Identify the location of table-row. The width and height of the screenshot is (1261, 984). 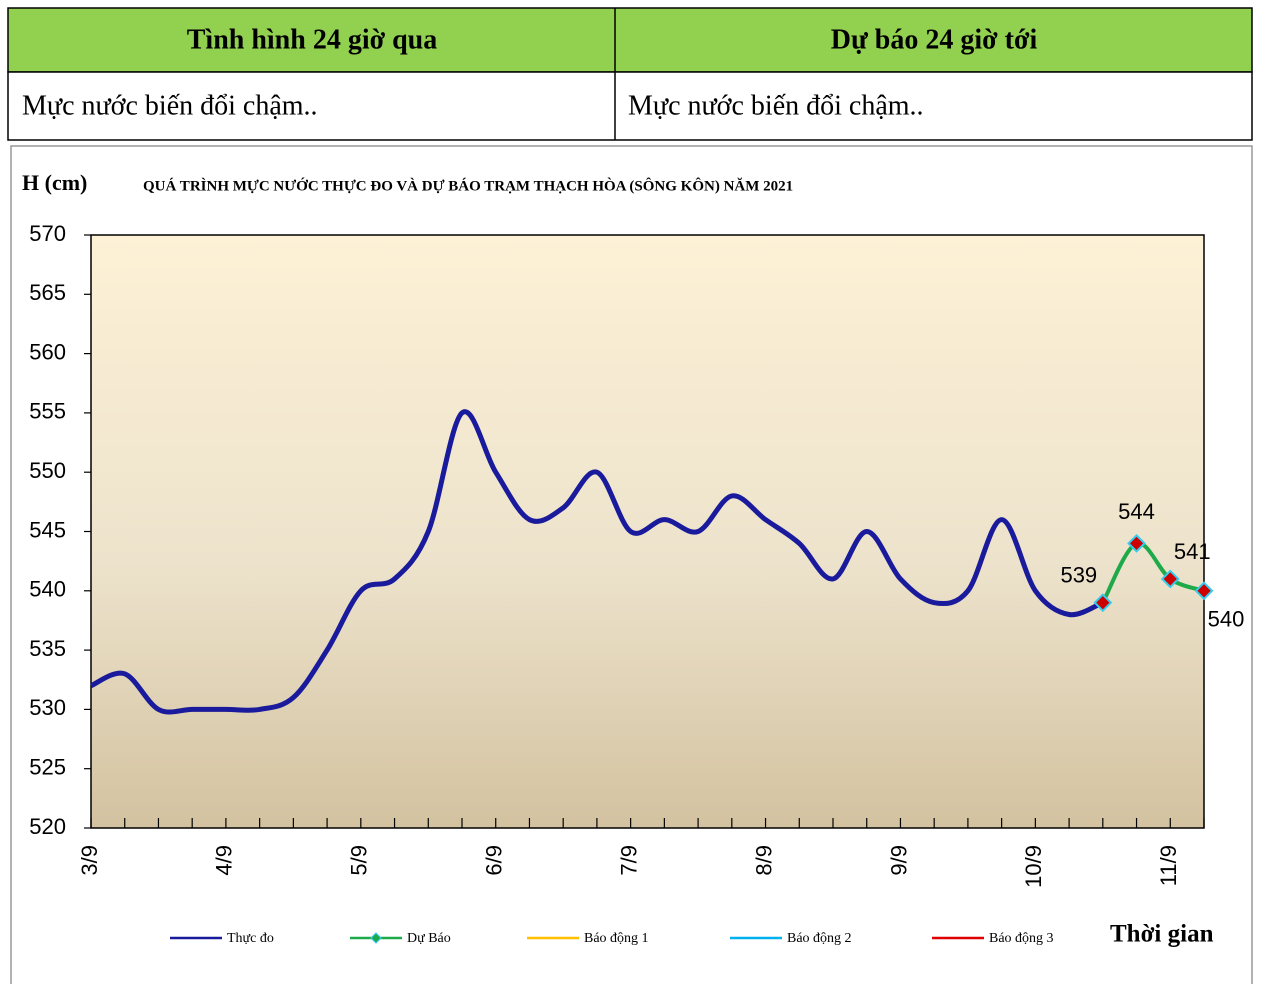
(630, 106).